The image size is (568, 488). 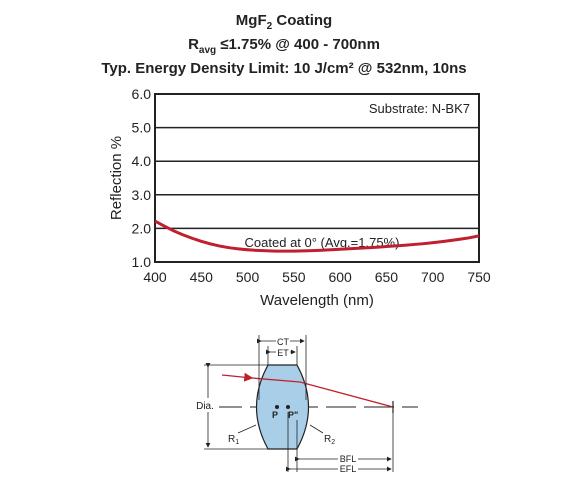 What do you see at coordinates (340, 277) in the screenshot?
I see `x-tick-label: 600` at bounding box center [340, 277].